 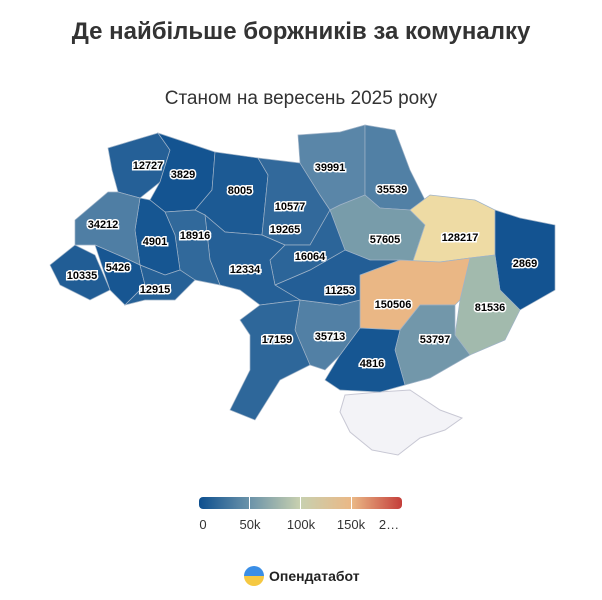 What do you see at coordinates (254, 576) in the screenshot?
I see `opendatabot-logo-icon` at bounding box center [254, 576].